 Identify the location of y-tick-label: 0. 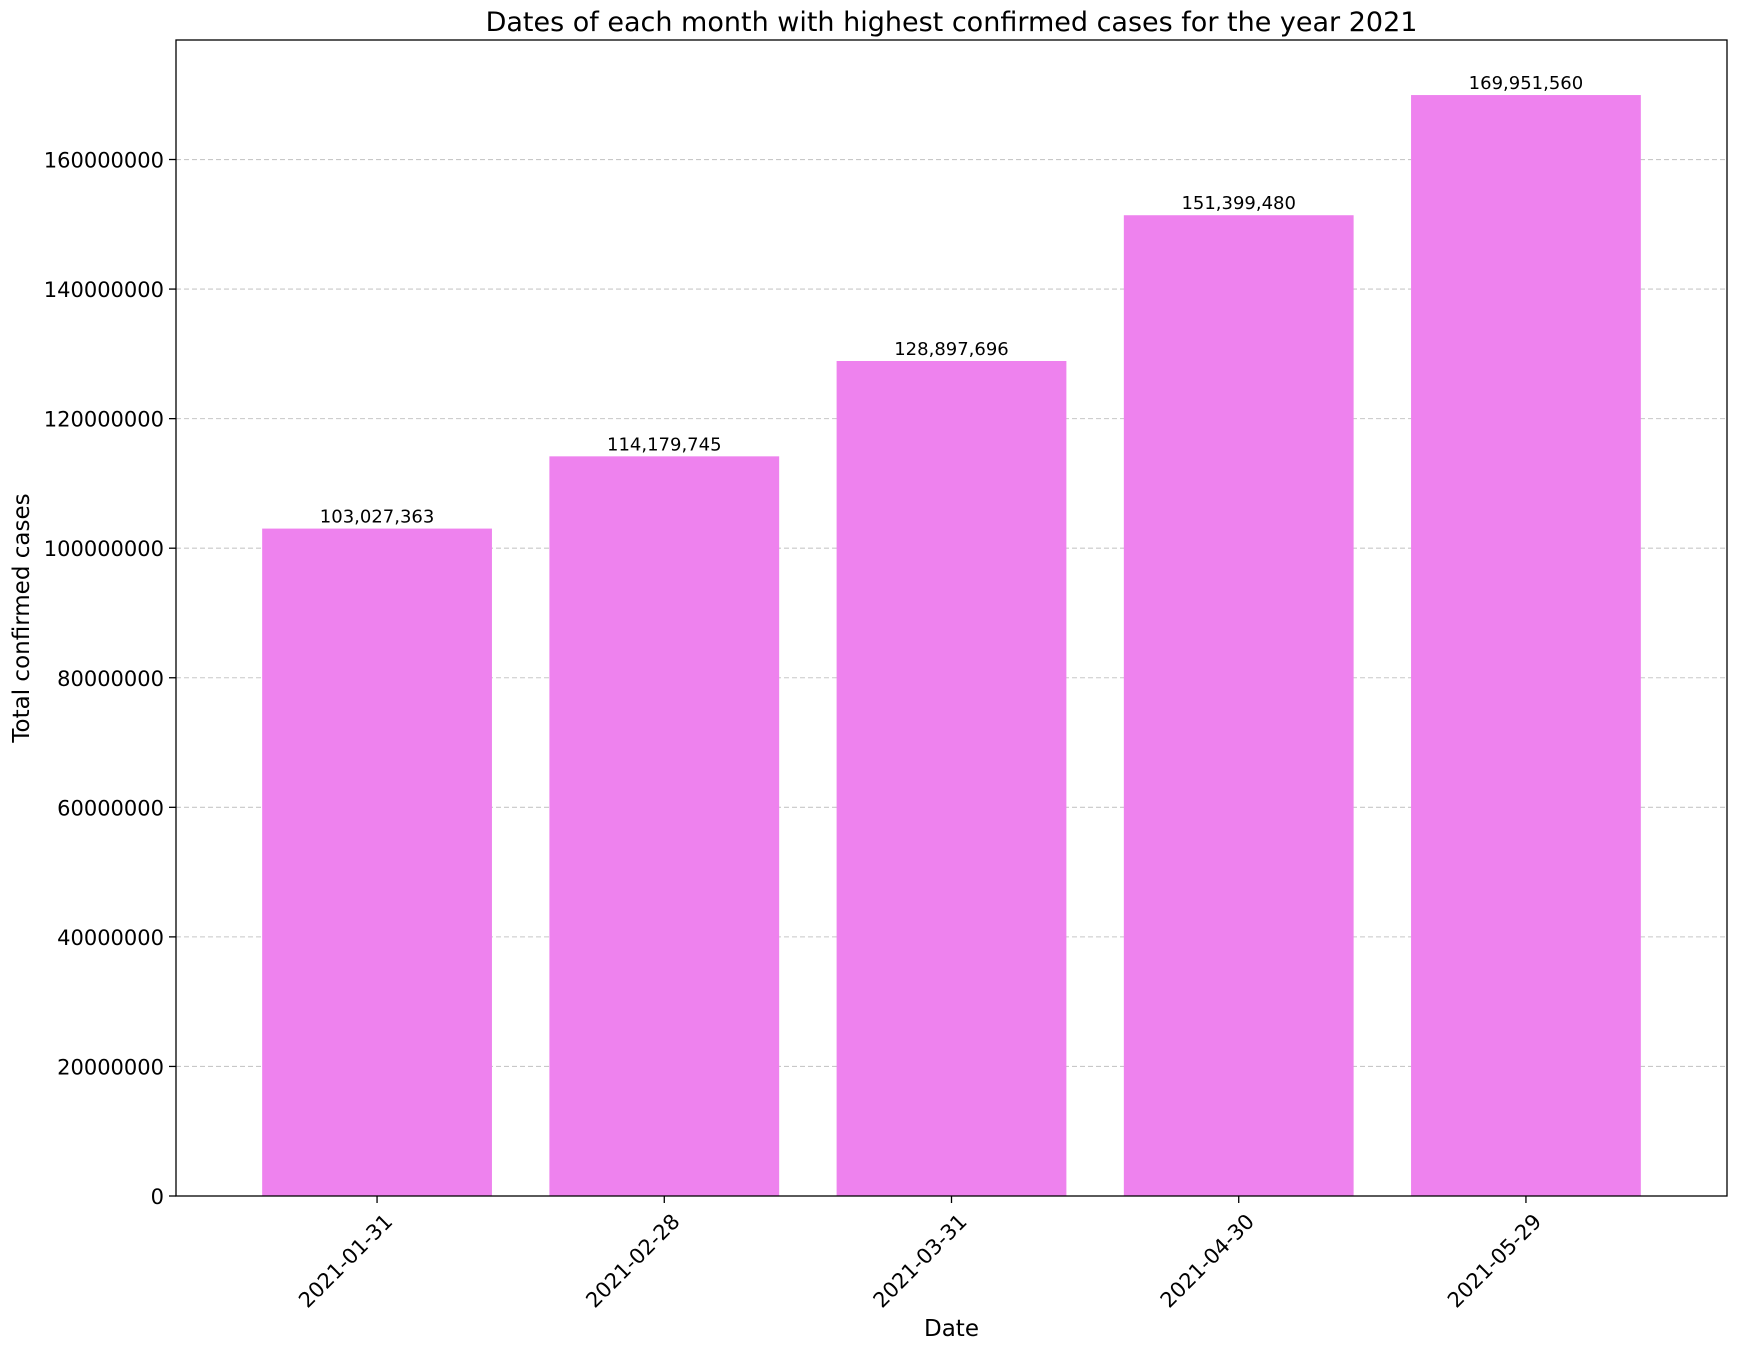
(157, 1197).